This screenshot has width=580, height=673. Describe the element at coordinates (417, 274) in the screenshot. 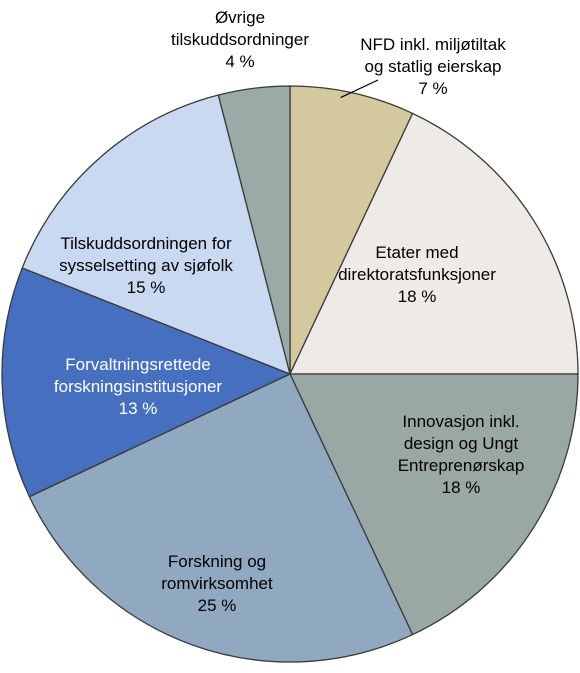

I see `slice-label-1: Etater med direktoratsfunksjoner 18 %` at that location.